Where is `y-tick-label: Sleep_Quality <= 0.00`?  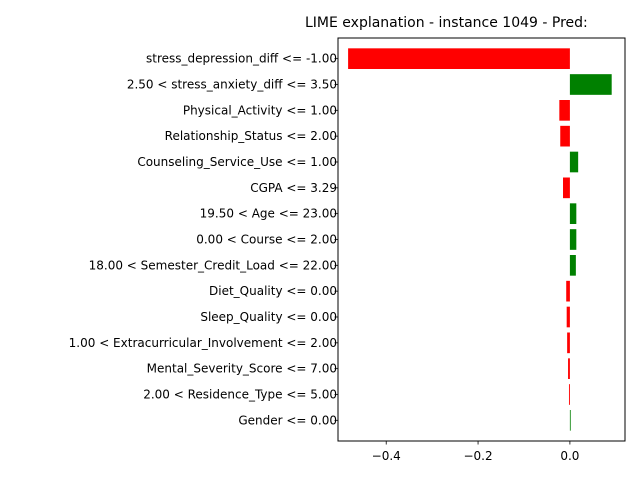
y-tick-label: Sleep_Quality <= 0.00 is located at coordinates (268, 317).